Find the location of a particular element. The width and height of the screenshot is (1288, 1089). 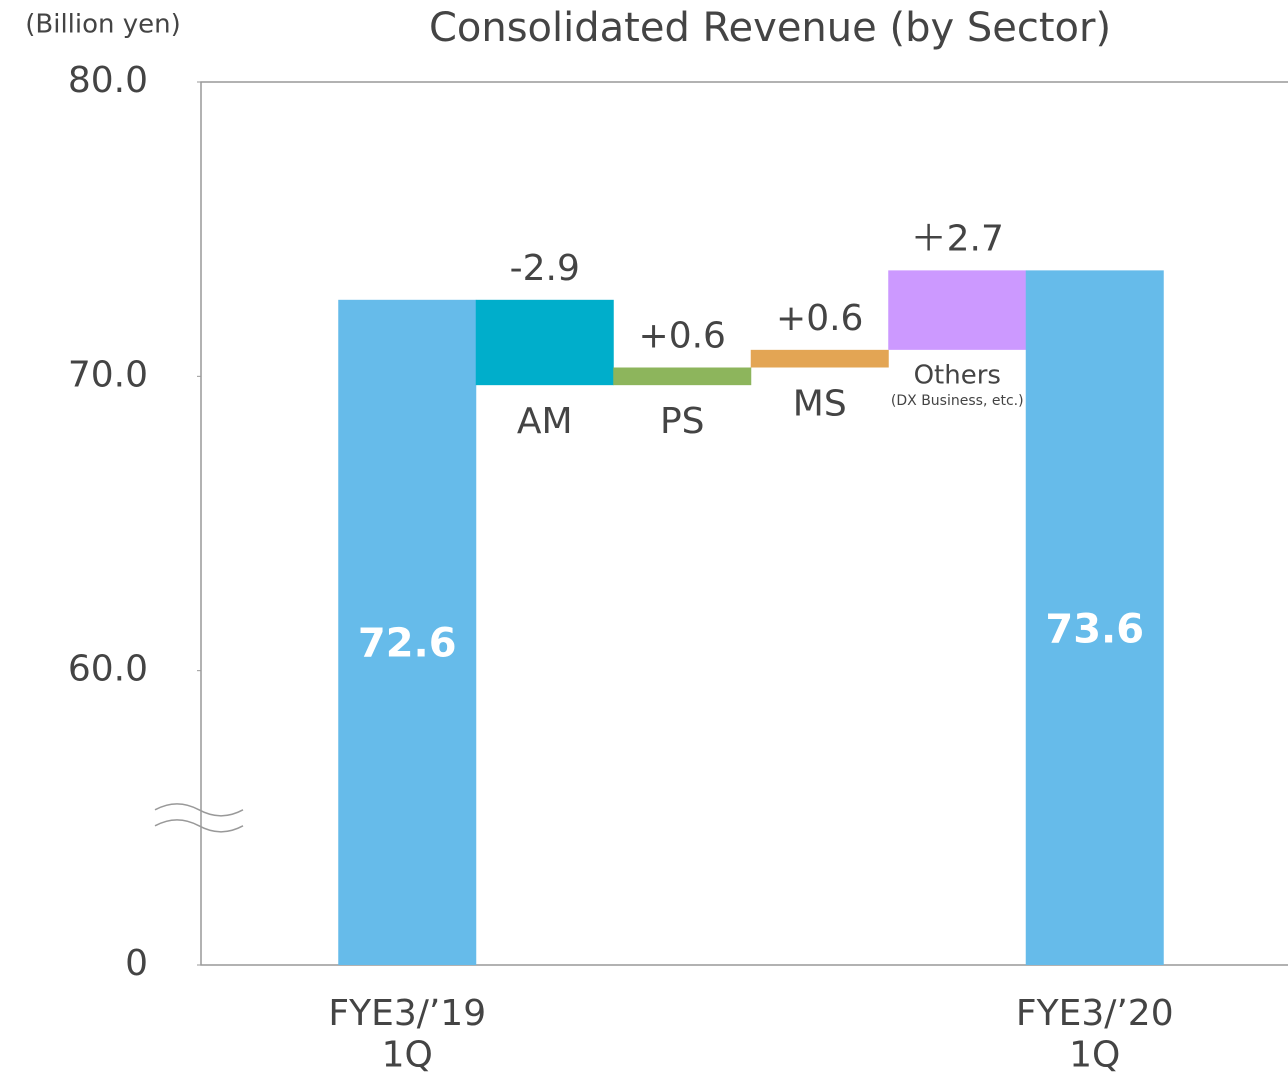

category-label: AM is located at coordinates (545, 421).